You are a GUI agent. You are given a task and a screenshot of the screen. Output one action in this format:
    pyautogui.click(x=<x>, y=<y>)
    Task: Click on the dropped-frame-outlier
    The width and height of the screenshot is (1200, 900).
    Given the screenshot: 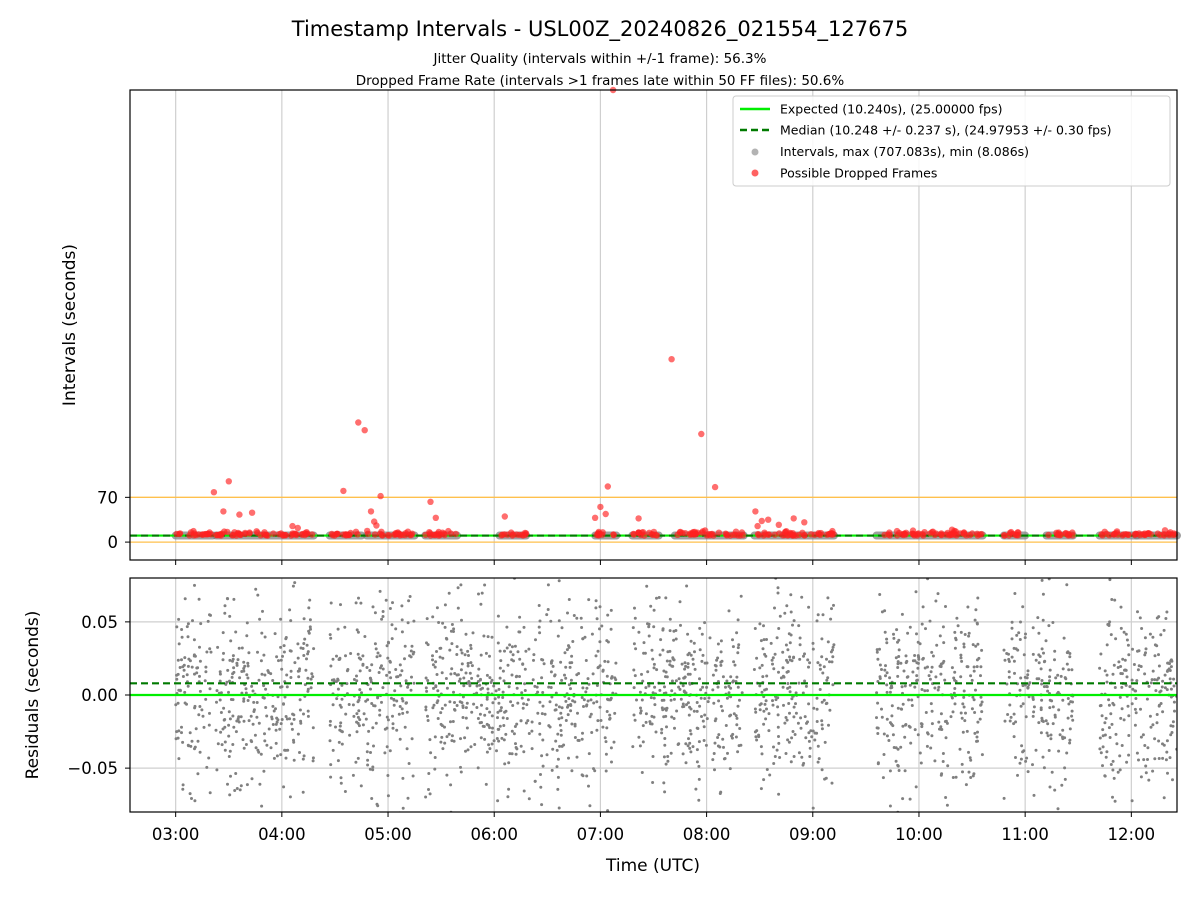 What is the action you would take?
    pyautogui.click(x=358, y=422)
    